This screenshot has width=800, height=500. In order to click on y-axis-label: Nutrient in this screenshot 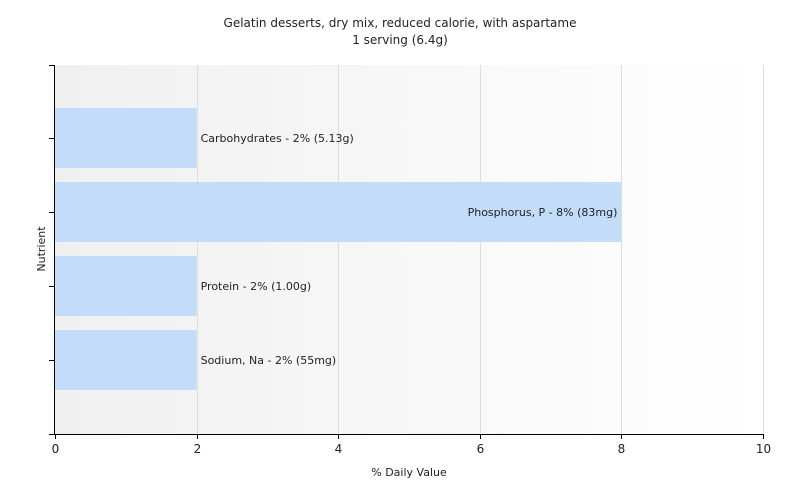, I will do `click(41, 249)`.